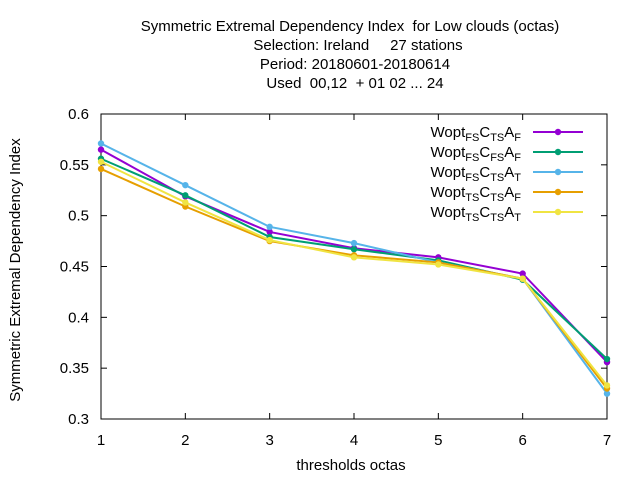 Image resolution: width=640 pixels, height=480 pixels. What do you see at coordinates (355, 83) in the screenshot?
I see `chart-title-line-4: Used 00,12 + 01 02 ... 24` at bounding box center [355, 83].